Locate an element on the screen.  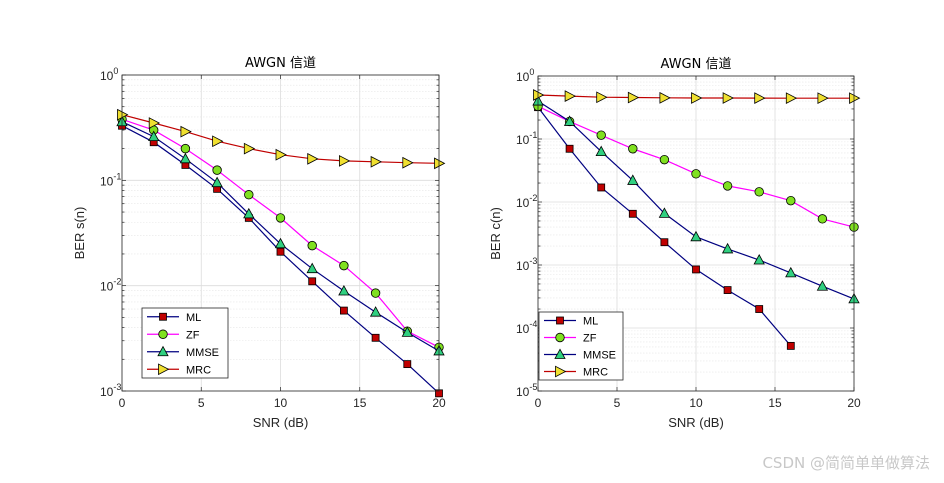
legend-label: ZF is located at coordinates (193, 335).